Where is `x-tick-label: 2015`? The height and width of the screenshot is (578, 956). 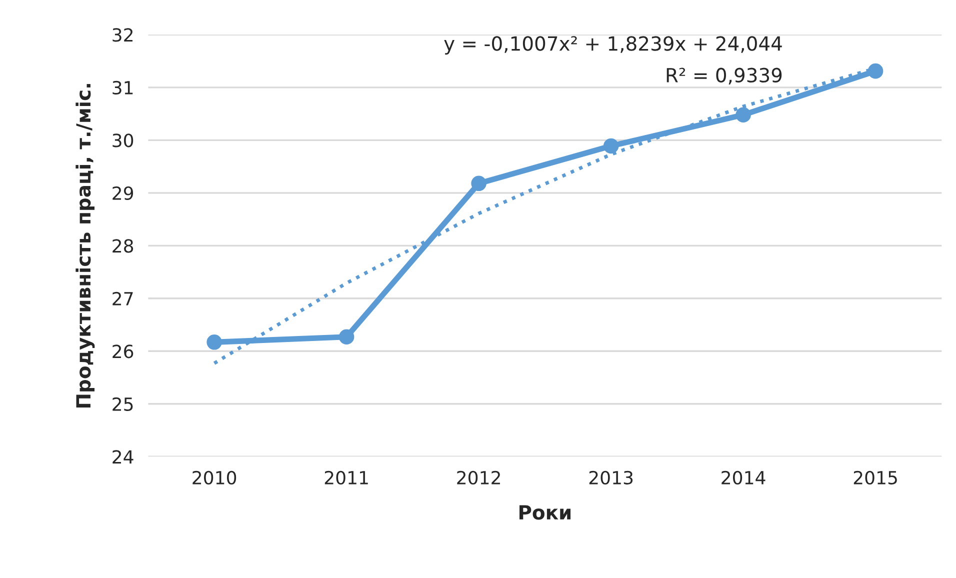 x-tick-label: 2015 is located at coordinates (875, 477).